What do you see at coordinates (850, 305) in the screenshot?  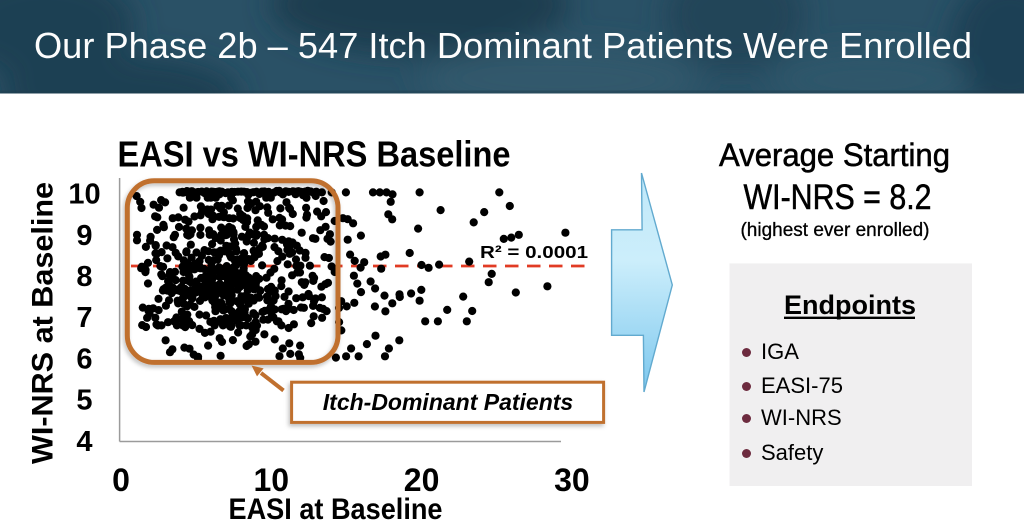 I see `svg-text: Endpoints` at bounding box center [850, 305].